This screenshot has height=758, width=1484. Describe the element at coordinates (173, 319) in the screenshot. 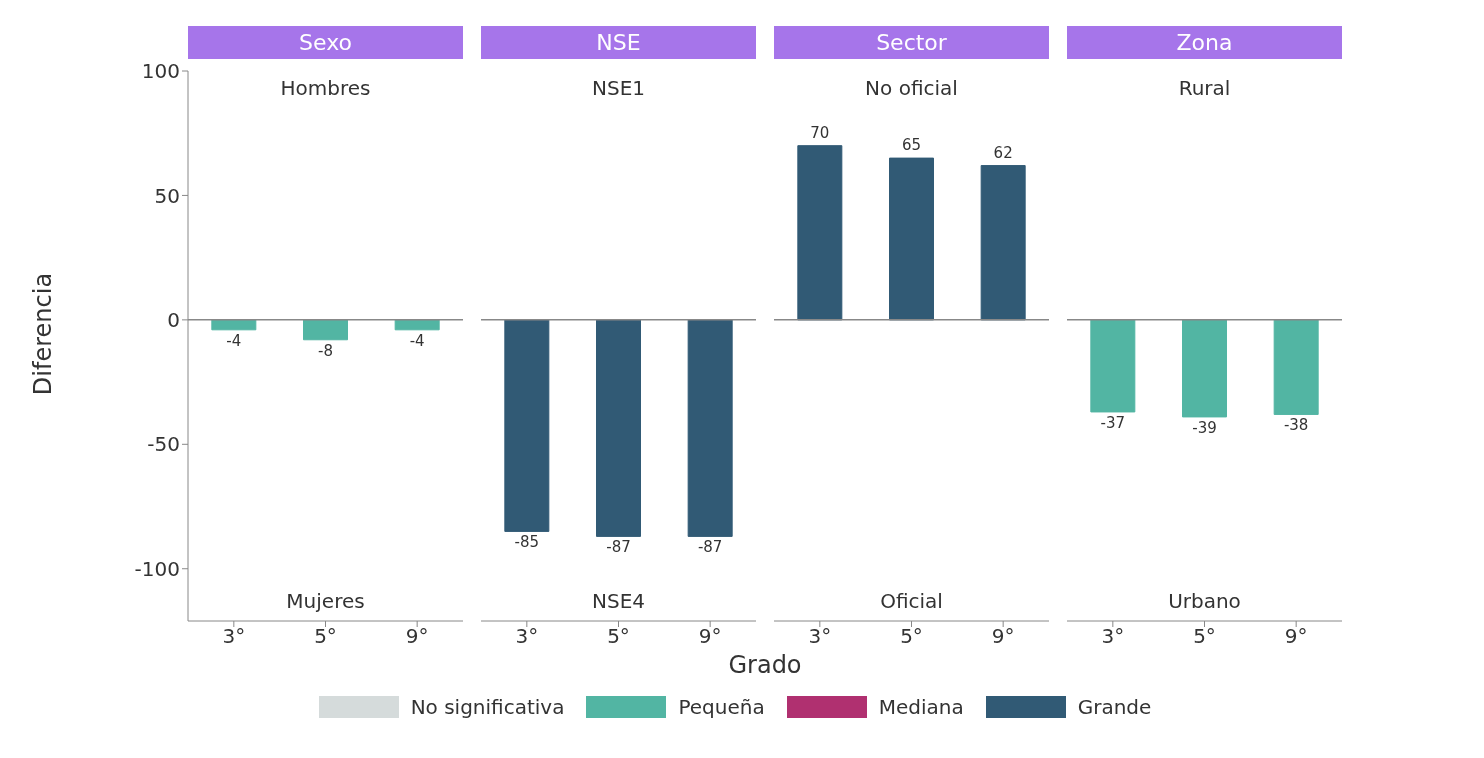

I see `y-tick-label: 0` at that location.